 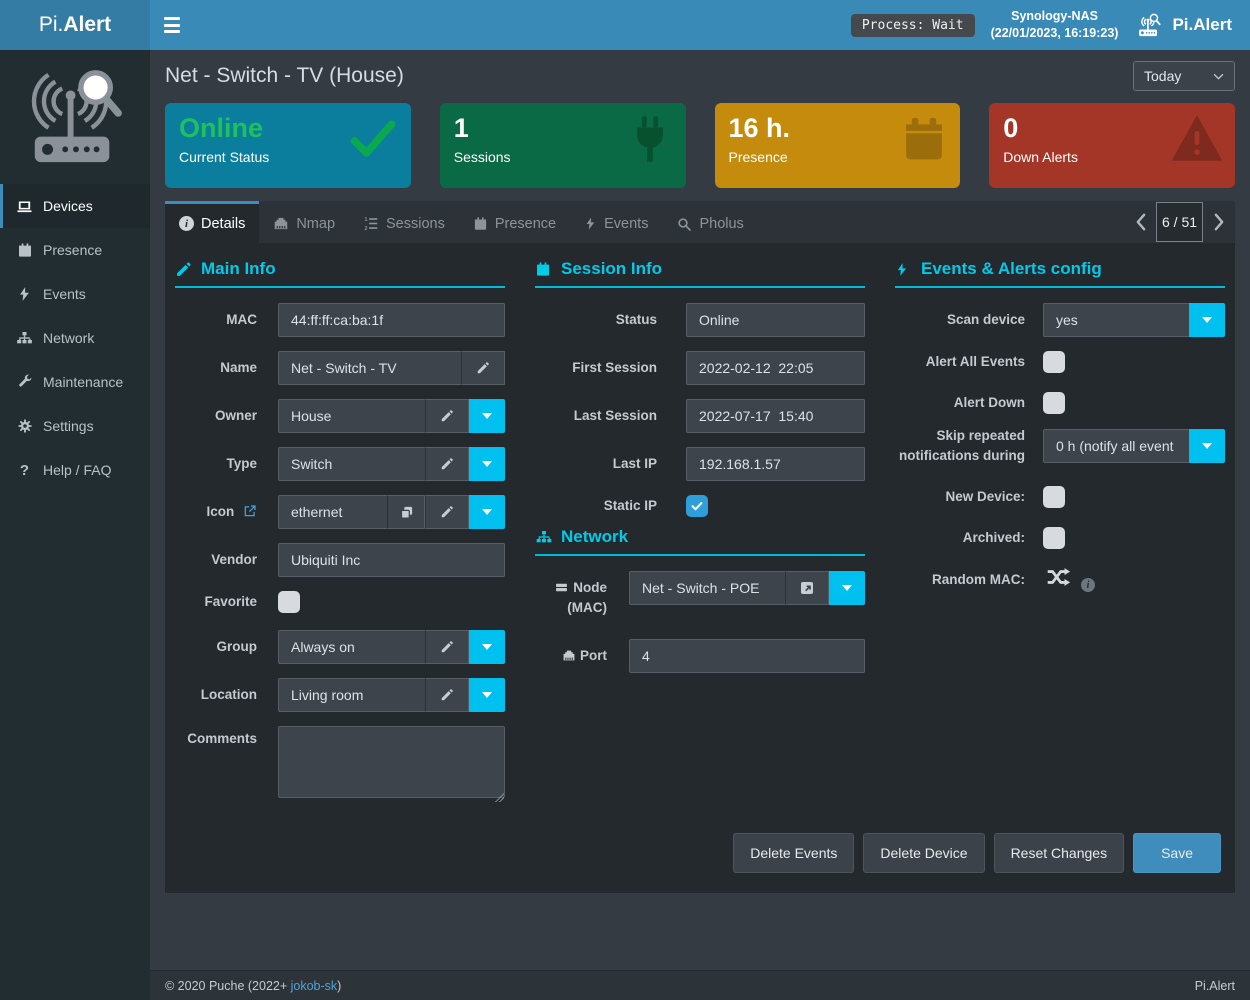 I want to click on sidebar-item-settings: Settings, so click(x=75, y=426).